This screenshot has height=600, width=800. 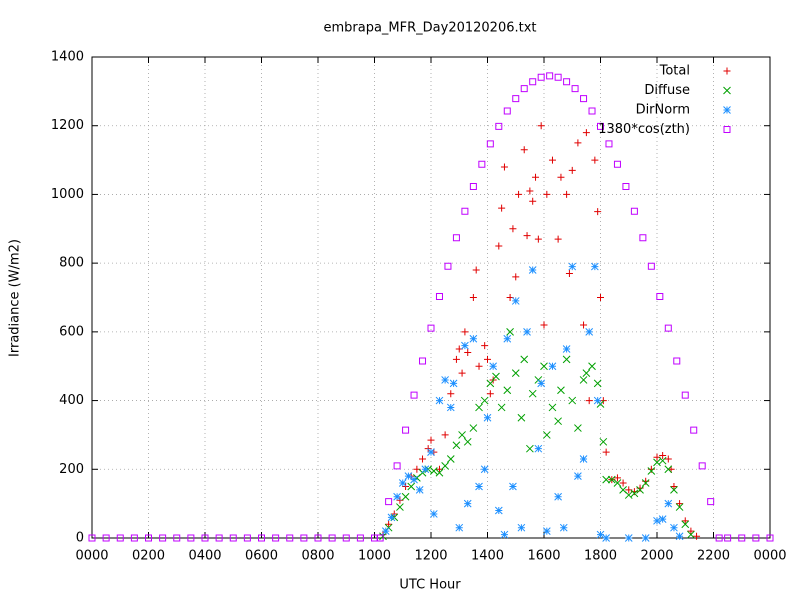 What do you see at coordinates (261, 556) in the screenshot?
I see `x-tick-label: 0600` at bounding box center [261, 556].